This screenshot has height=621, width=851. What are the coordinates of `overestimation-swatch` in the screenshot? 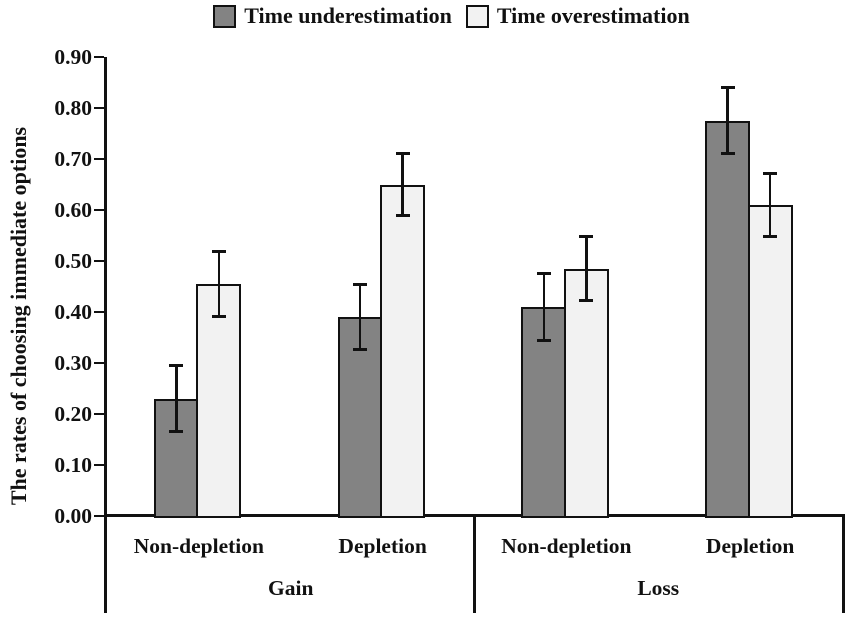 It's located at (477, 16).